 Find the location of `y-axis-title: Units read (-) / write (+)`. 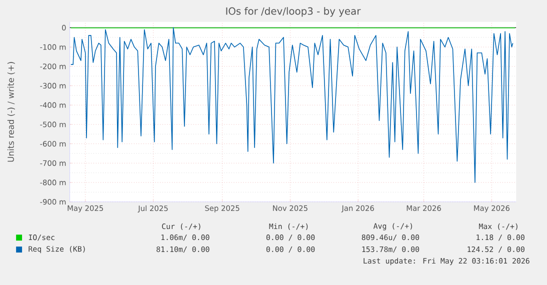

y-axis-title: Units read (-) / write (+) is located at coordinates (11, 112).